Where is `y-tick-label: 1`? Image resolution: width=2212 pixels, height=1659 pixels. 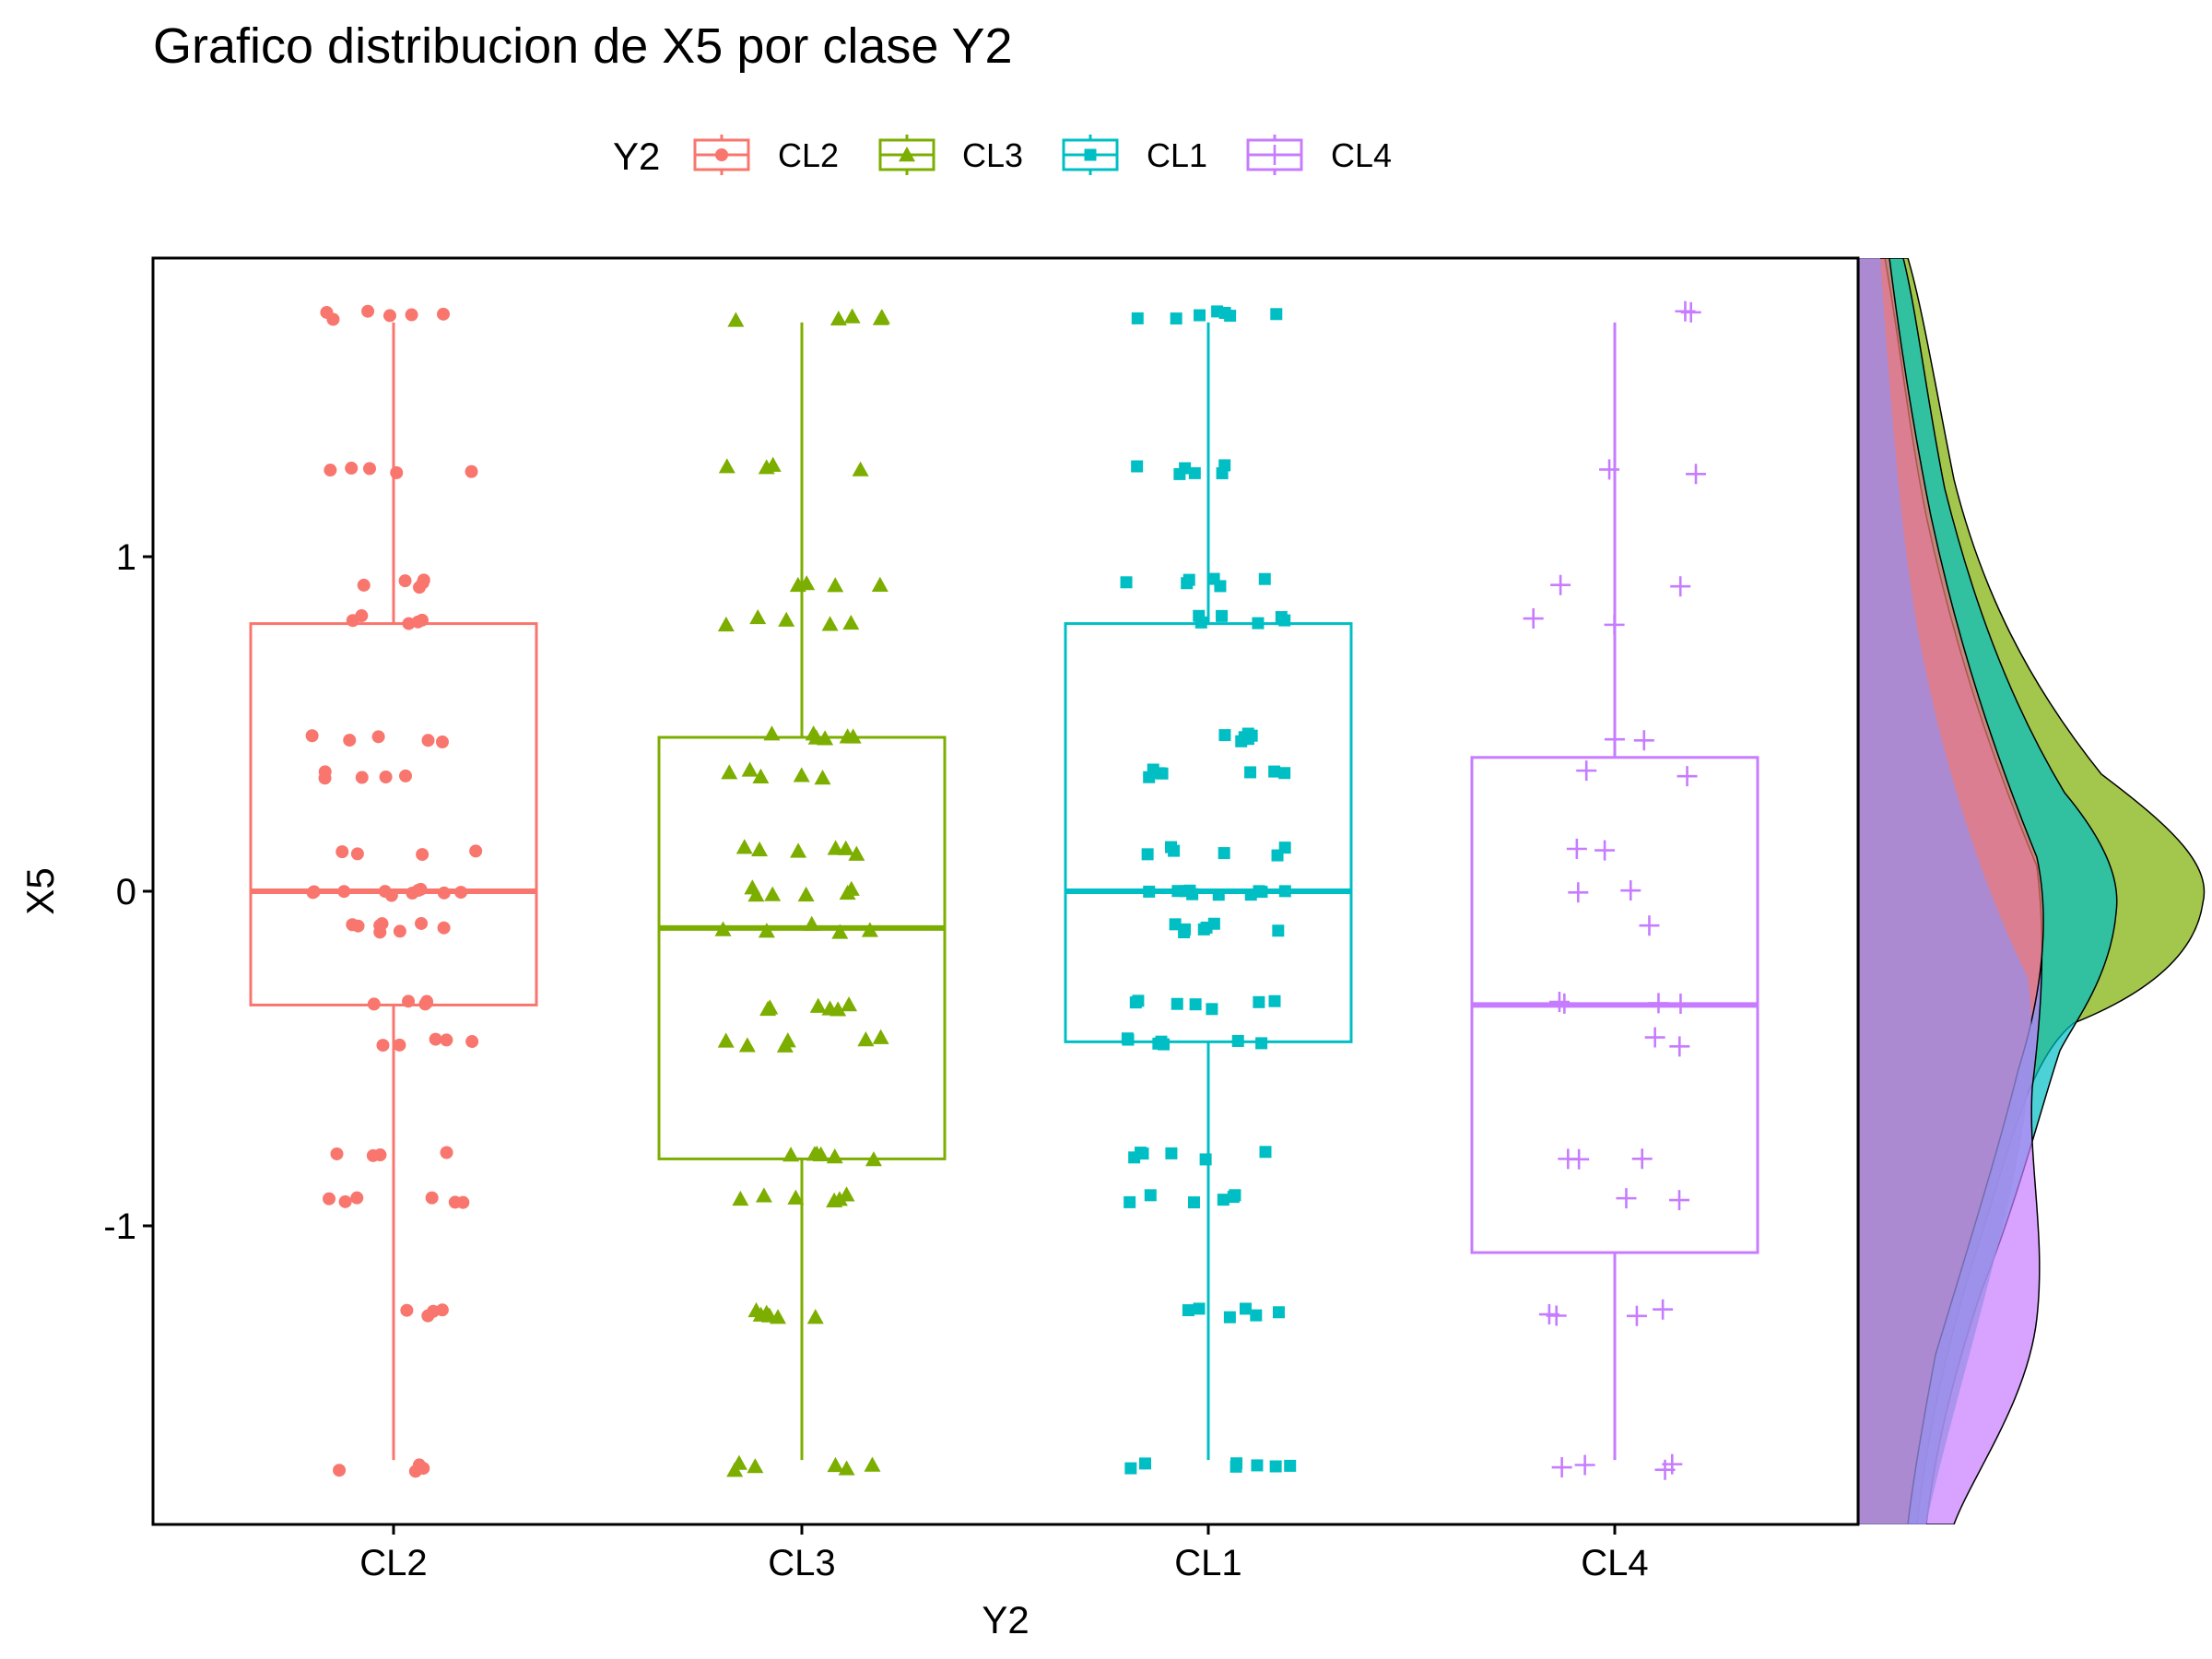 y-tick-label: 1 is located at coordinates (126, 557).